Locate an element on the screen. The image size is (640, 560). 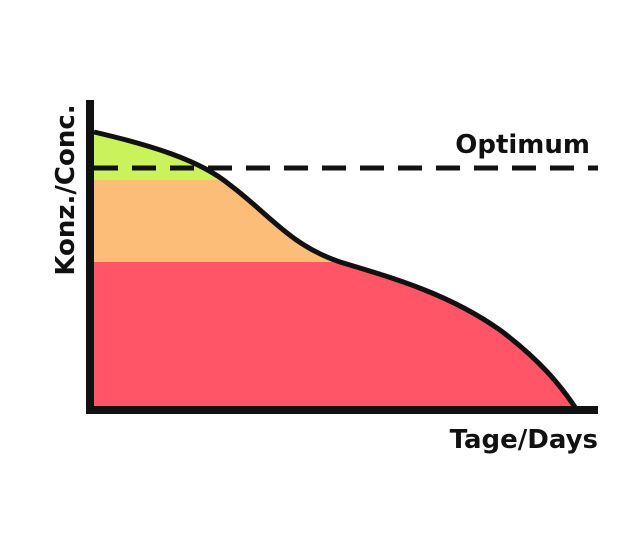
y-axis-label: Konz./Conc. is located at coordinates (66, 189).